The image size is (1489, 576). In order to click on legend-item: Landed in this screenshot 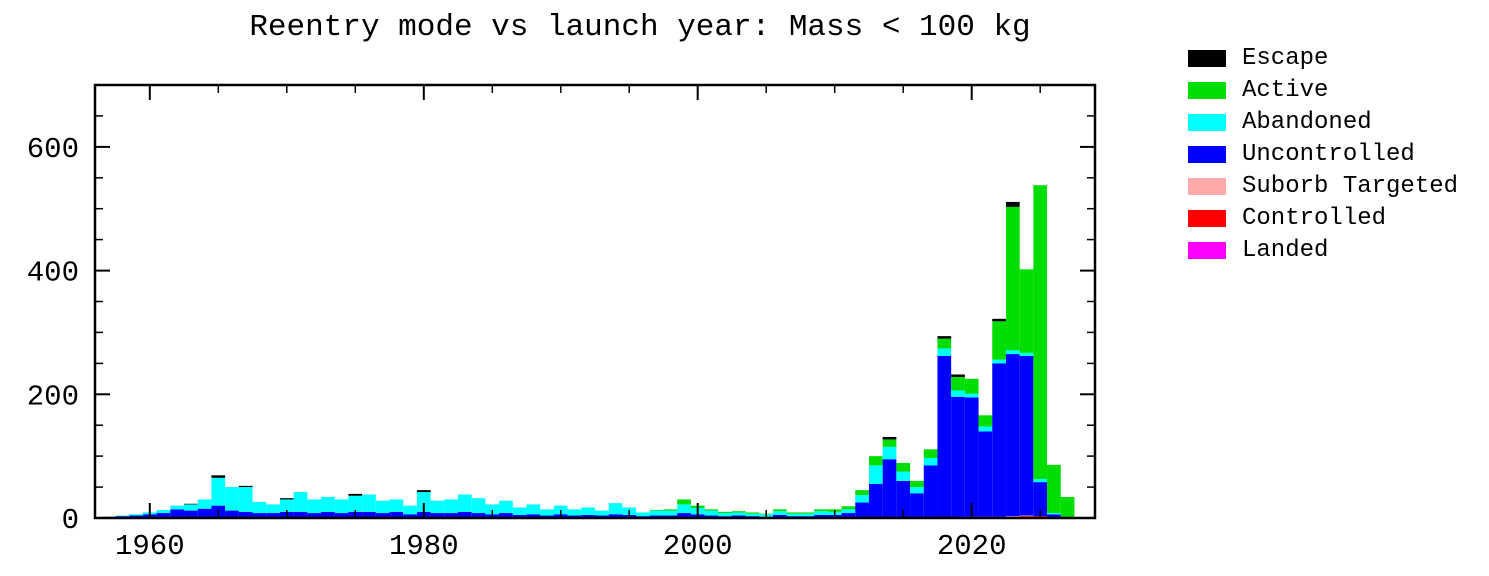, I will do `click(1323, 250)`.